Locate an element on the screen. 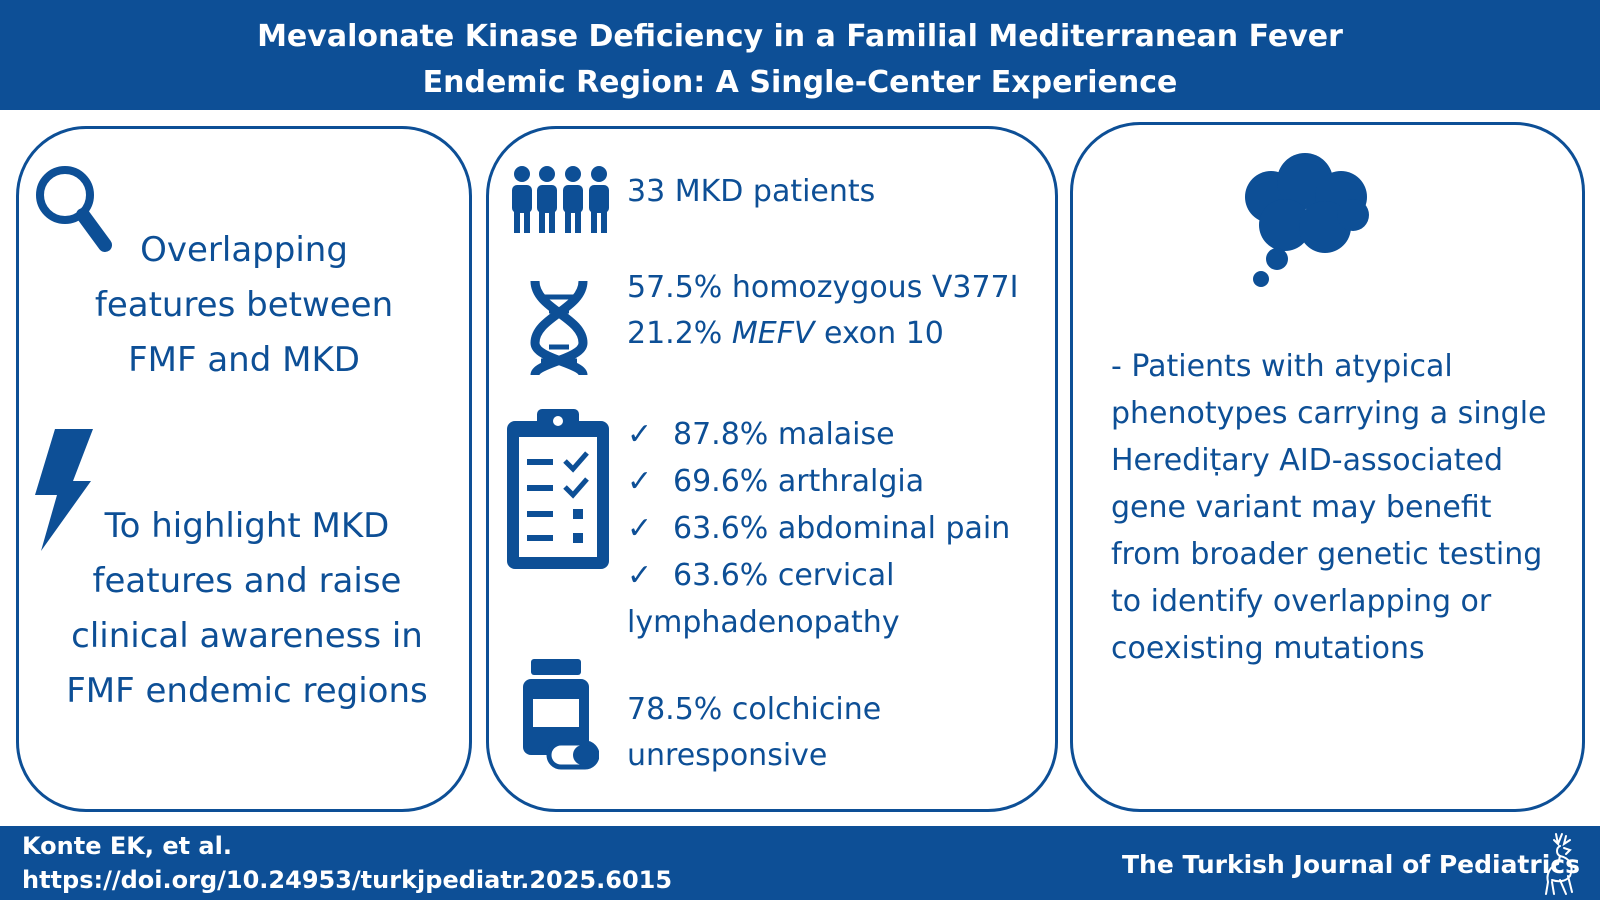 Image resolution: width=1600 pixels, height=900 pixels. colchicine-line-1: 78.5% colchicine is located at coordinates (754, 709).